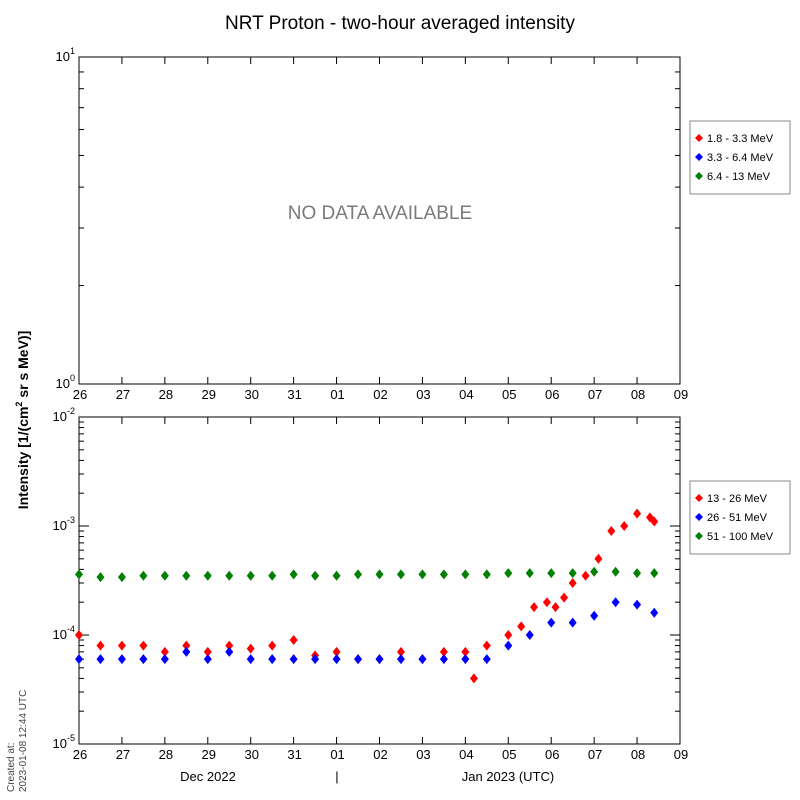 Image resolution: width=800 pixels, height=800 pixels. What do you see at coordinates (64, 633) in the screenshot?
I see `y-tick-label: 10⁻⁴` at bounding box center [64, 633].